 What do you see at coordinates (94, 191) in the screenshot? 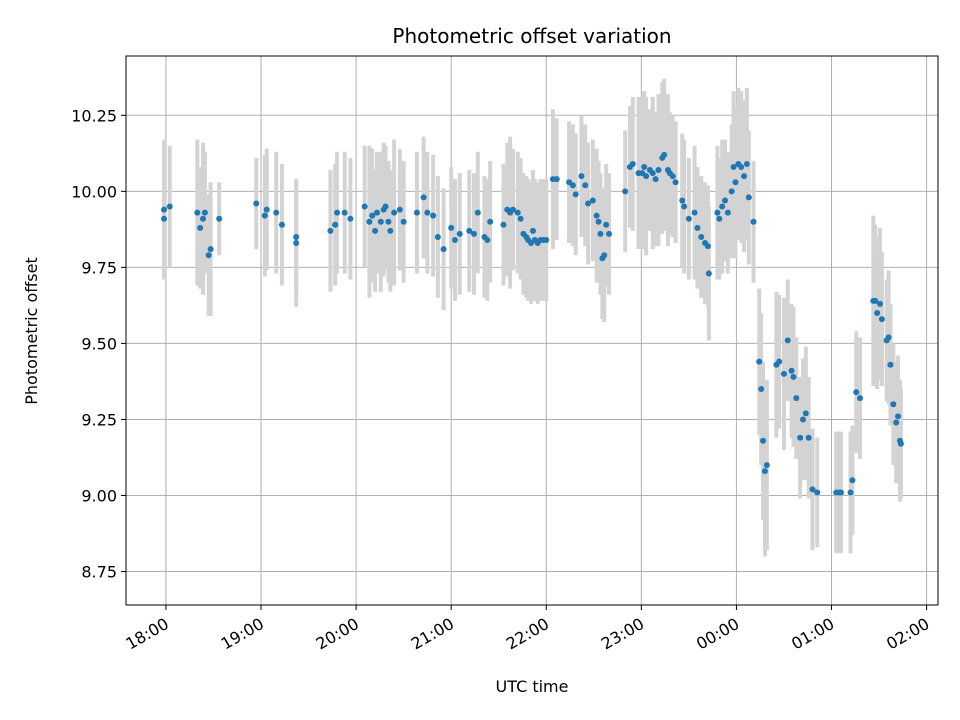
I see `y-tick-label: 10.00` at bounding box center [94, 191].